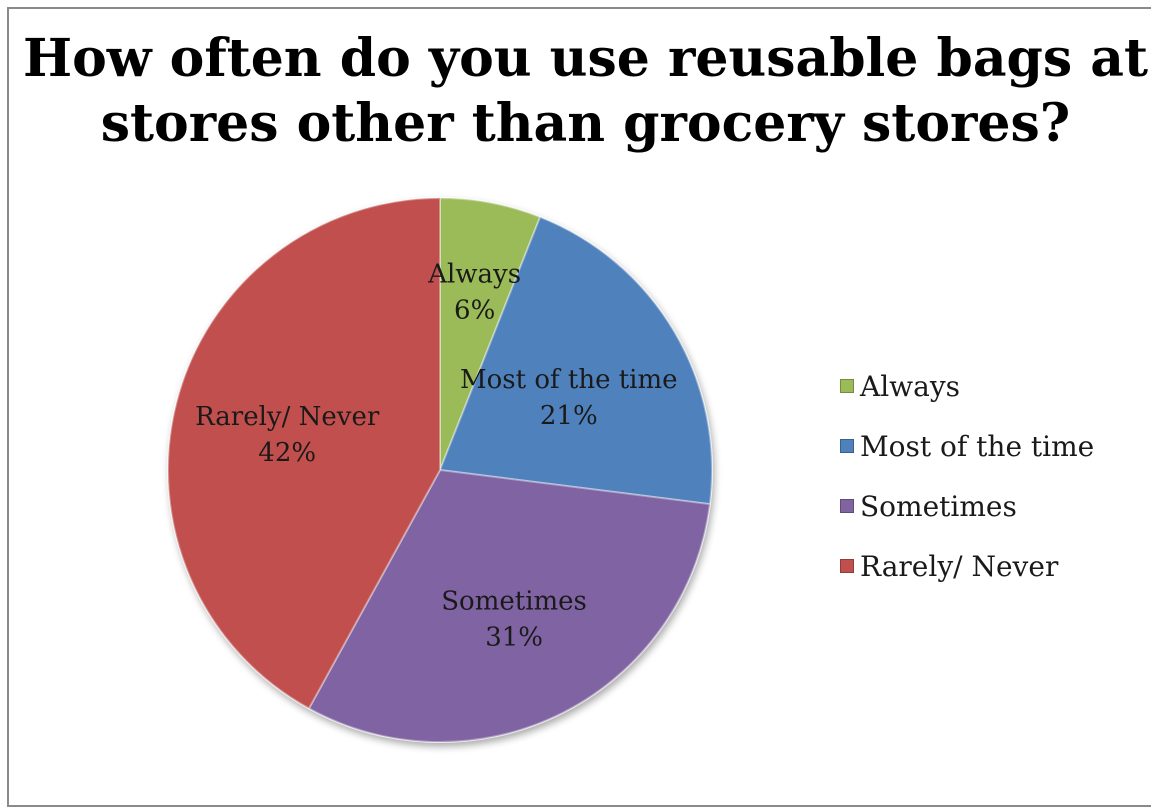  What do you see at coordinates (847, 446) in the screenshot?
I see `legend-swatch-most-of-the-time` at bounding box center [847, 446].